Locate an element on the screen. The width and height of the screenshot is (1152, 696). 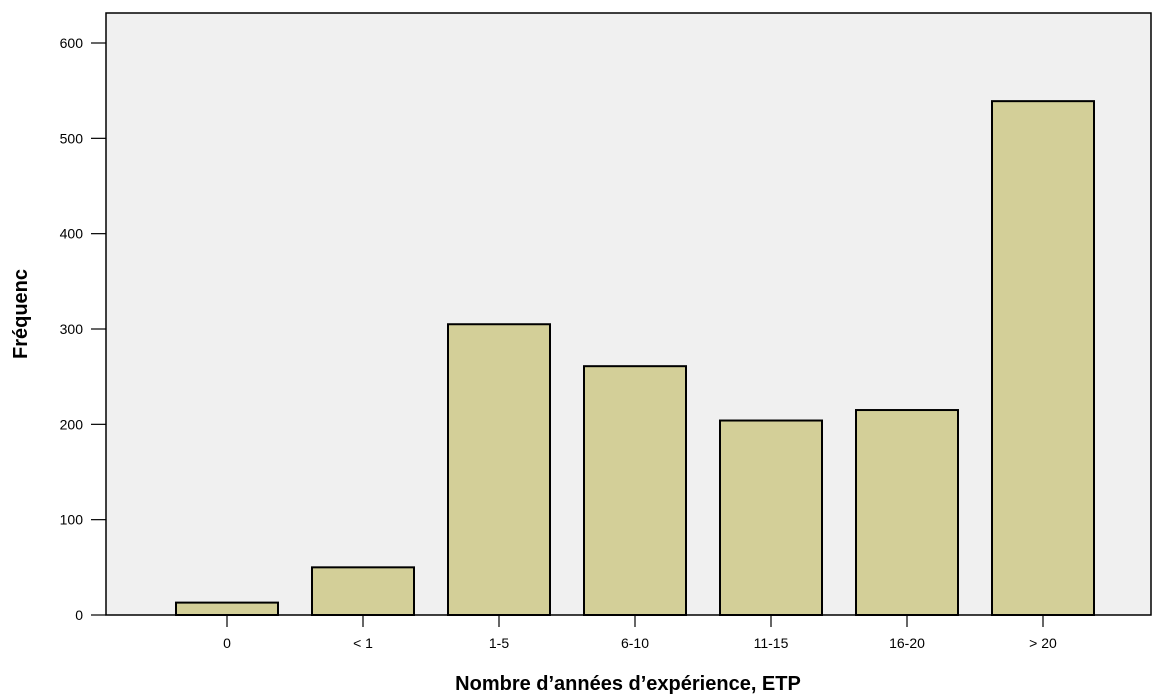
y-tick-label: 500 is located at coordinates (72, 138).